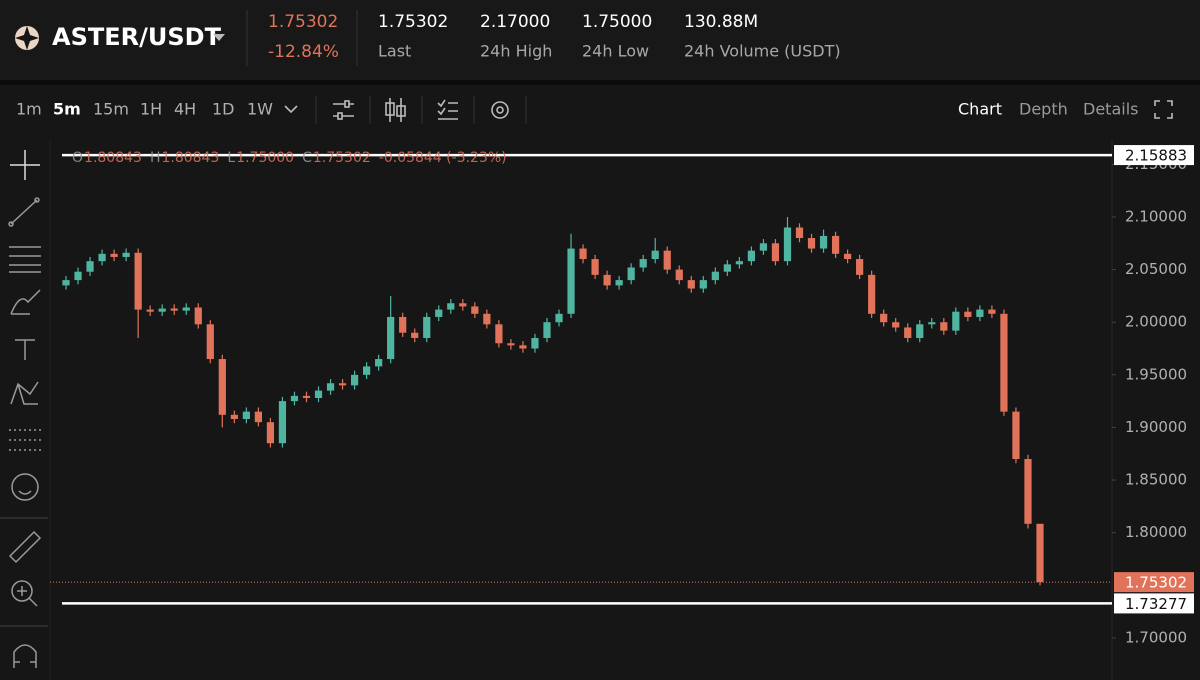 The image size is (1200, 680). What do you see at coordinates (27, 38) in the screenshot?
I see `coin-icon` at bounding box center [27, 38].